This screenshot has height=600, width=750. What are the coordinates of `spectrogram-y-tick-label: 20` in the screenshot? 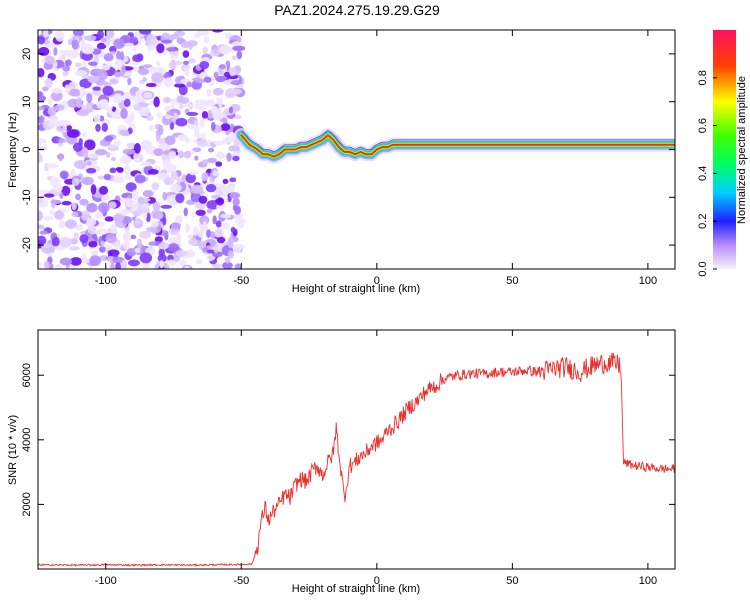 It's located at (27, 54).